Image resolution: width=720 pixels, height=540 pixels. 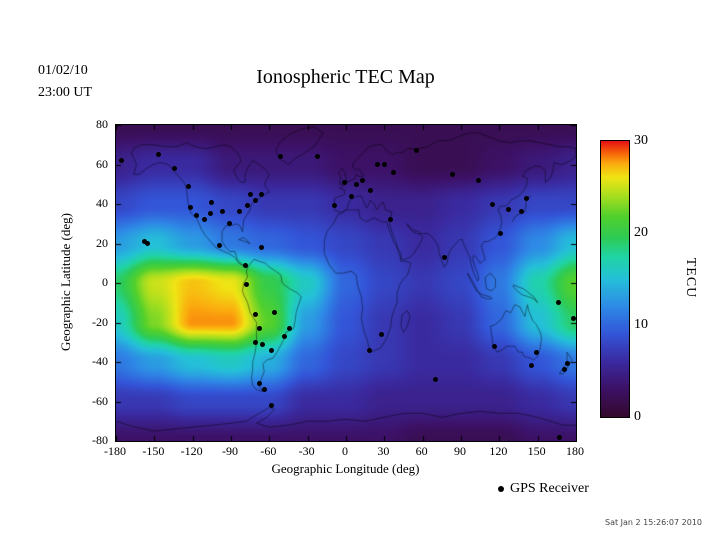 I want to click on observation-datetime: 01/02/10 23:00 UT, so click(x=65, y=81).